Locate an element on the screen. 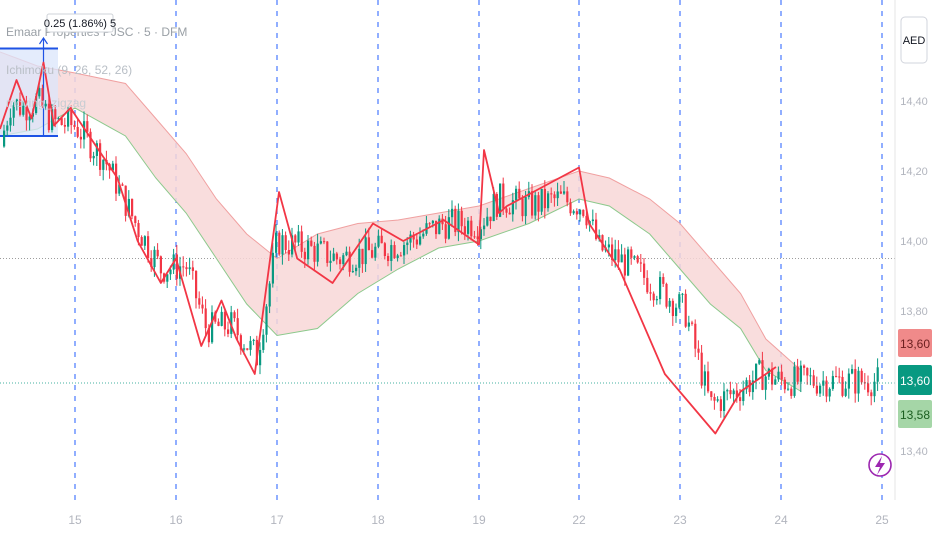 The width and height of the screenshot is (932, 550). measure-tooltip: 0.25 (1.86%) 5 is located at coordinates (80, 23).